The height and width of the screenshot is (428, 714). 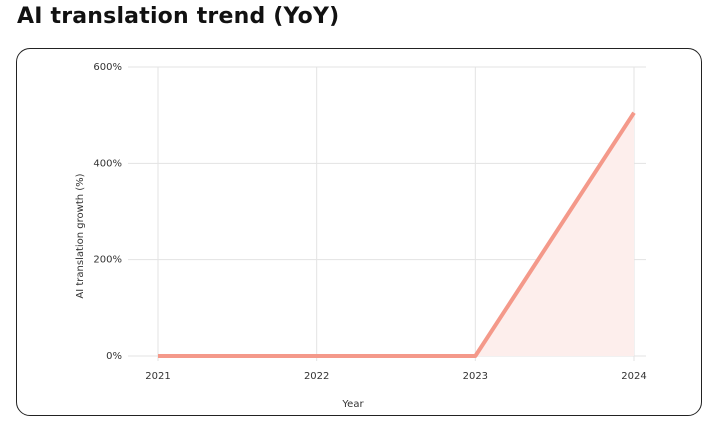 I want to click on y-tick-label: 600%, so click(x=107, y=67).